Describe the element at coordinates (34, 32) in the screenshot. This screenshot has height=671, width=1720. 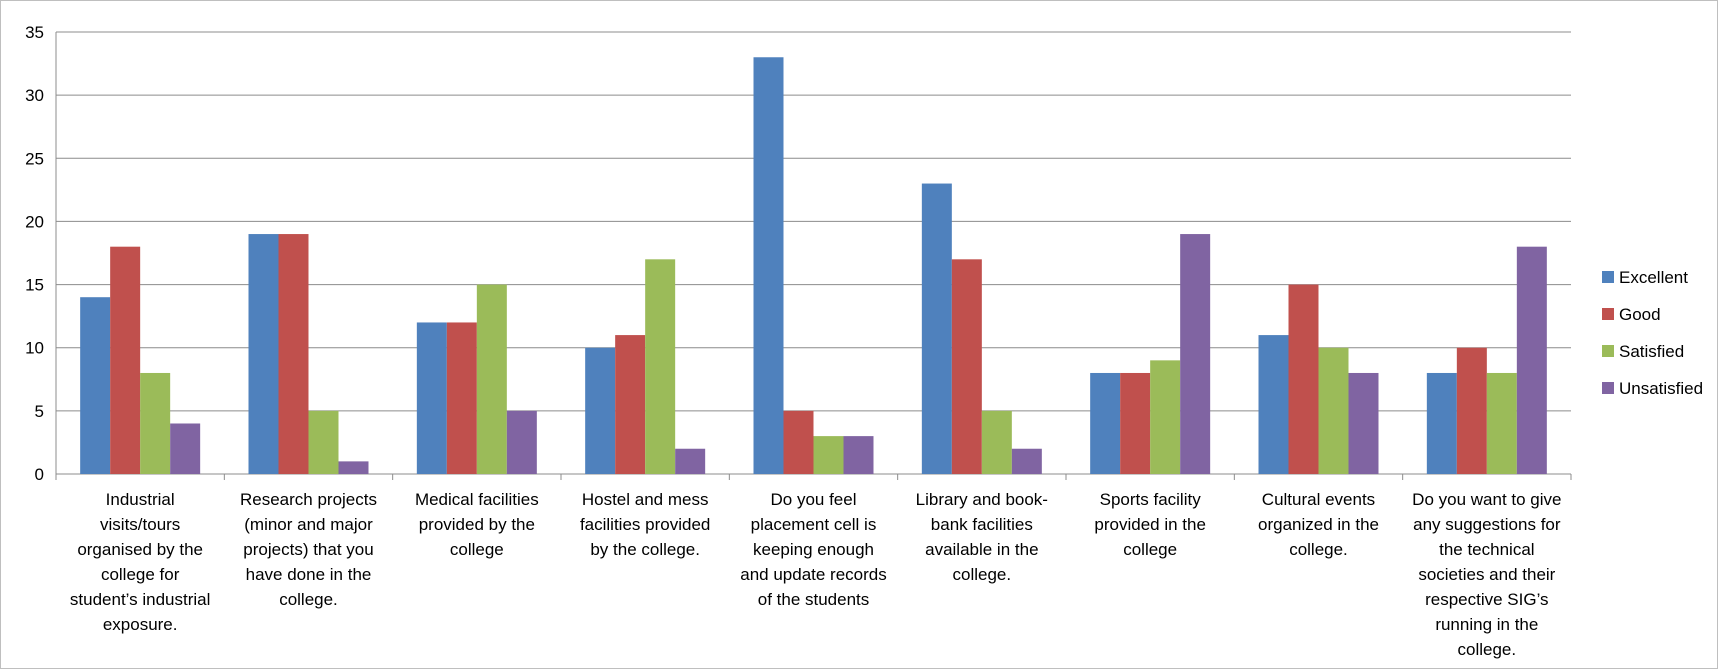
I see `y-tick-label: 35` at that location.